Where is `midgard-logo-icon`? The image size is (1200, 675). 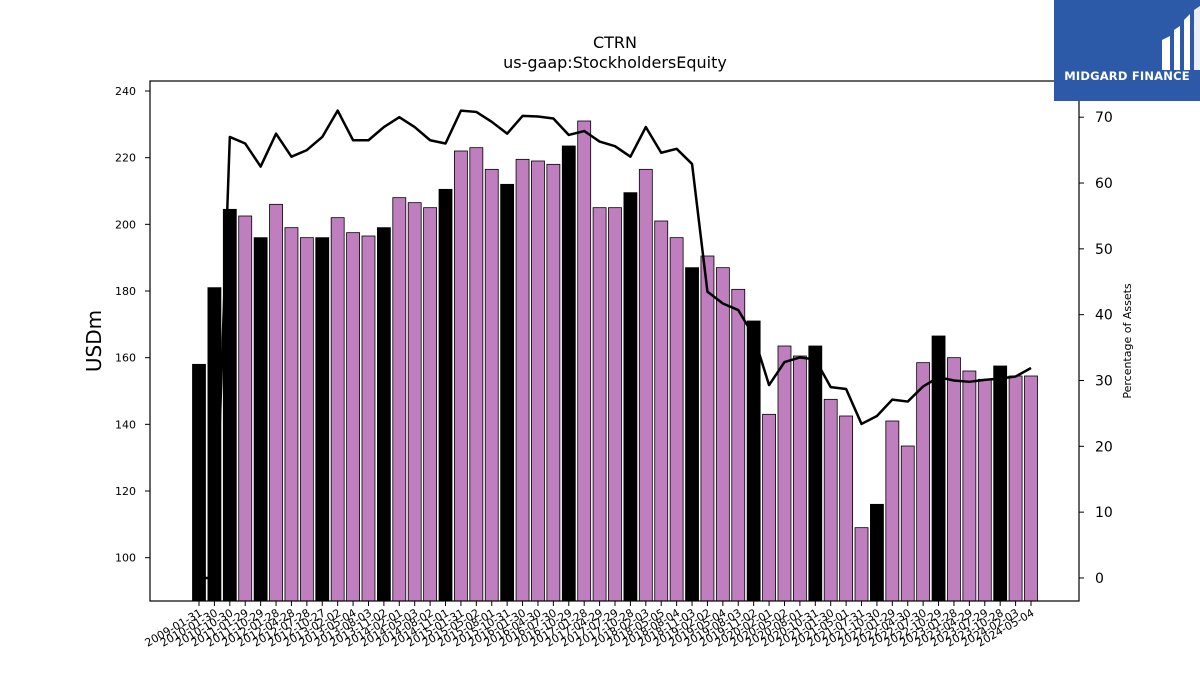 midgard-logo-icon is located at coordinates (1181, 38).